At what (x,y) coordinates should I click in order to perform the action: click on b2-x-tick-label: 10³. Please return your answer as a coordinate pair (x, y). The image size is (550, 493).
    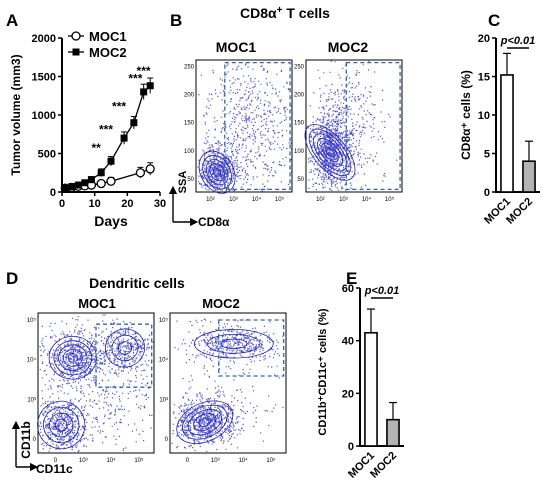
    Looking at the image, I should click on (343, 200).